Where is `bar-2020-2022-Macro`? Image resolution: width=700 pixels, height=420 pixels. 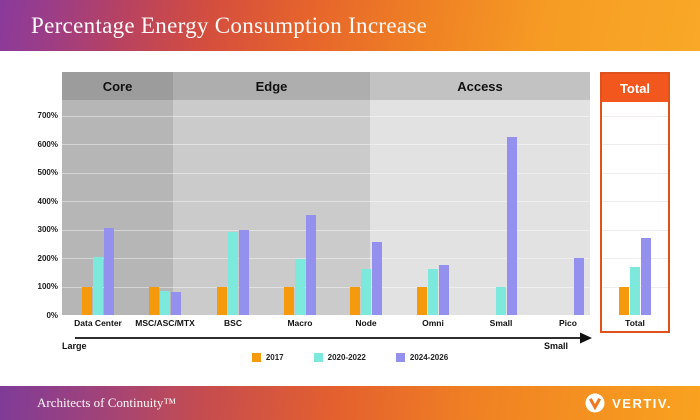 bar-2020-2022-Macro is located at coordinates (299, 287).